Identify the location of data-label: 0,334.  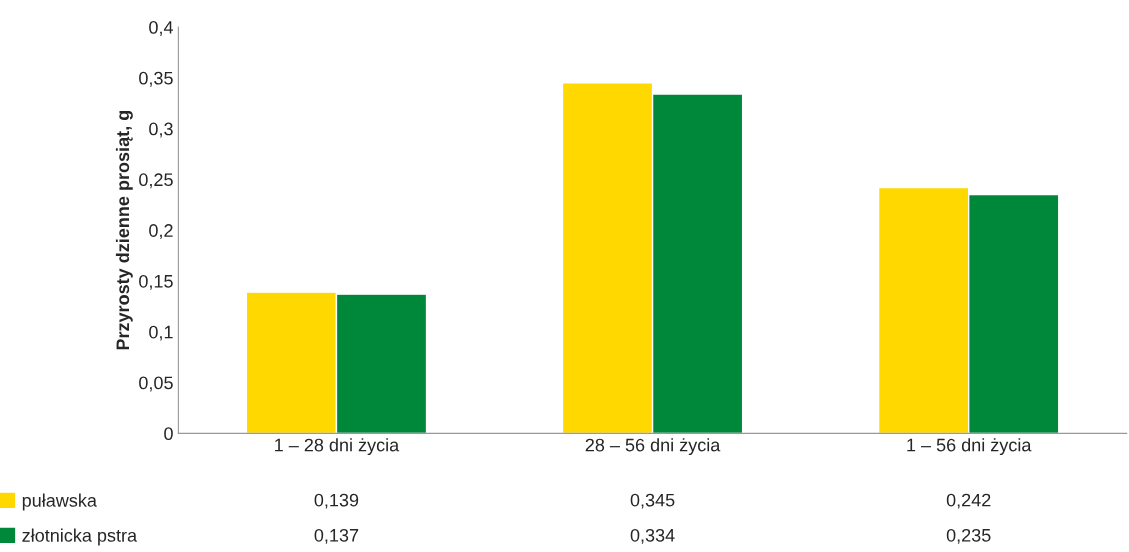
(652, 536).